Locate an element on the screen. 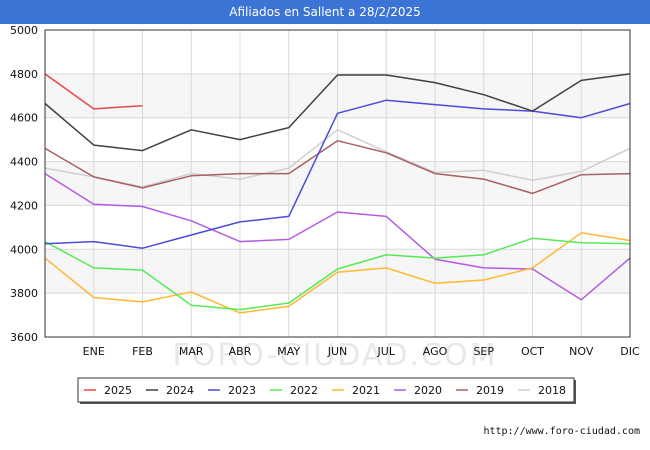 The width and height of the screenshot is (650, 450). legend-label-2020: 2020 is located at coordinates (428, 390).